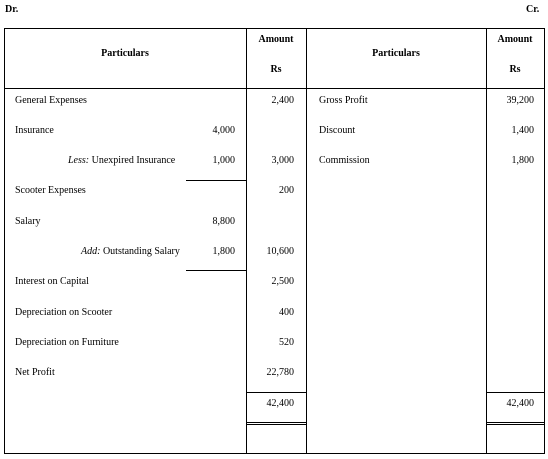 Image resolution: width=548 pixels, height=459 pixels. I want to click on debit-less-unexpired-amount: 3,000, so click(283, 160).